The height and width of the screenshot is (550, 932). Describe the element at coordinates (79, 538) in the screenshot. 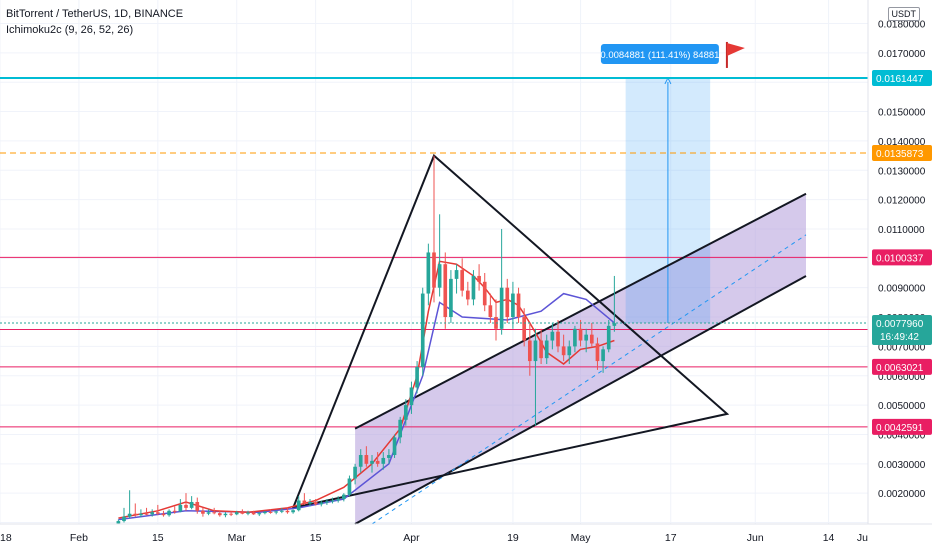

I see `time-tick-label: Feb` at that location.